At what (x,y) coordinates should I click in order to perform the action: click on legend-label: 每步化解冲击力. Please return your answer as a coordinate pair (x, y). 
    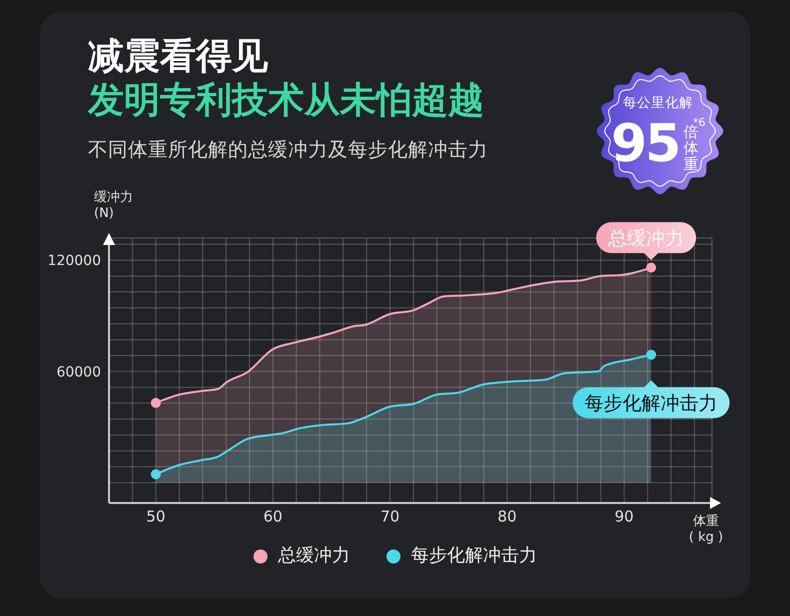
    Looking at the image, I should click on (474, 556).